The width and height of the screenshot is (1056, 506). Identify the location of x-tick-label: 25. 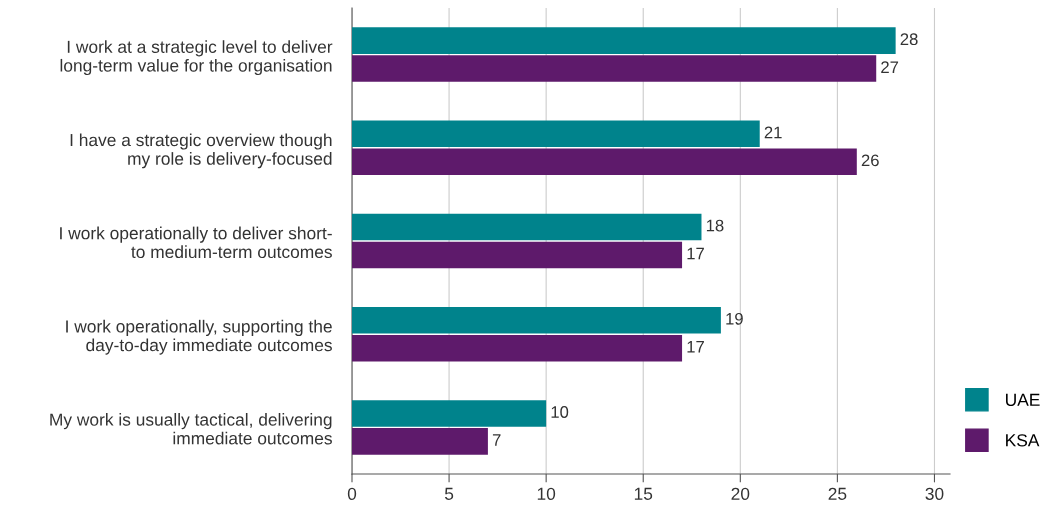
(837, 493).